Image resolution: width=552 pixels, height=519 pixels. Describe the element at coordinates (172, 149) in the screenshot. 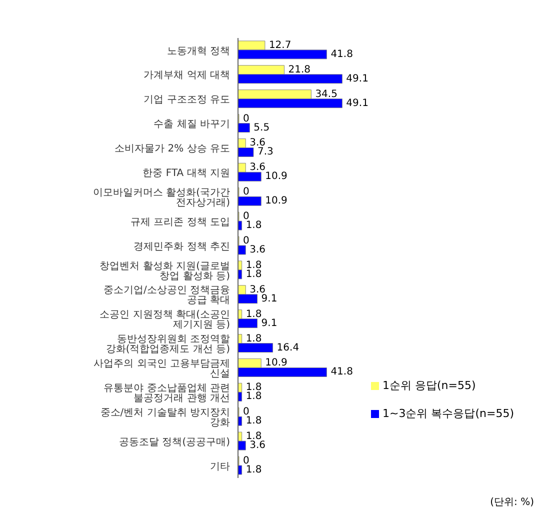

I see `y-tick-label: 소비자물가 2% 상승 유도` at that location.